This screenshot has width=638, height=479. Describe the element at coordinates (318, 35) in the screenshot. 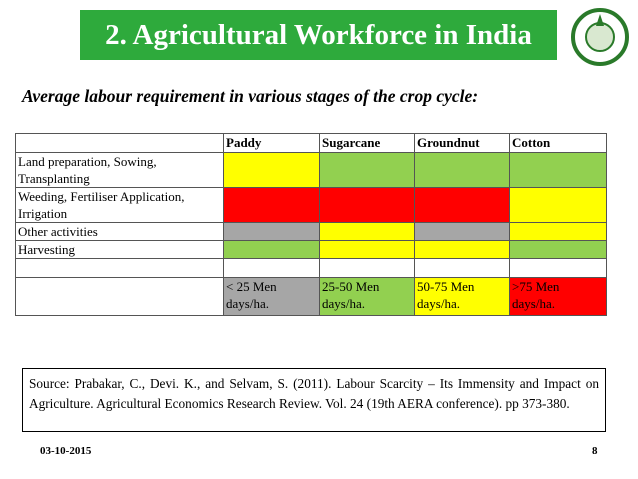

I see `title: 2. Agricultural Workforce in India` at that location.